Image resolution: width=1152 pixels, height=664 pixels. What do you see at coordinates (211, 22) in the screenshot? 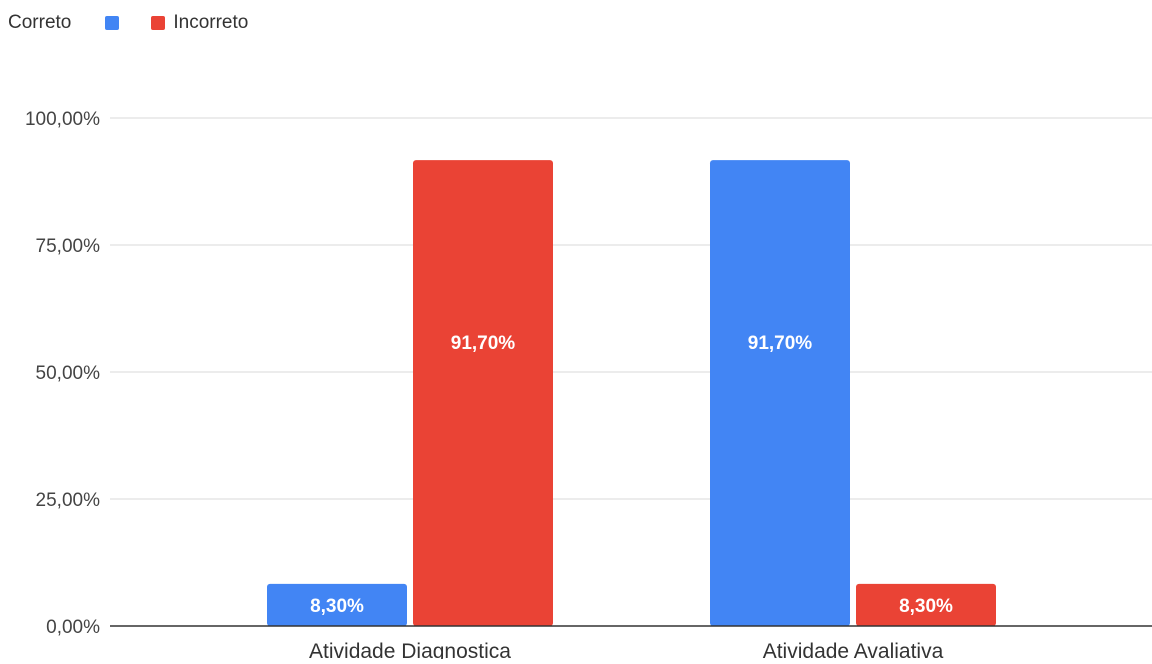
I see `legend-label-incorreto: Incorreto` at bounding box center [211, 22].